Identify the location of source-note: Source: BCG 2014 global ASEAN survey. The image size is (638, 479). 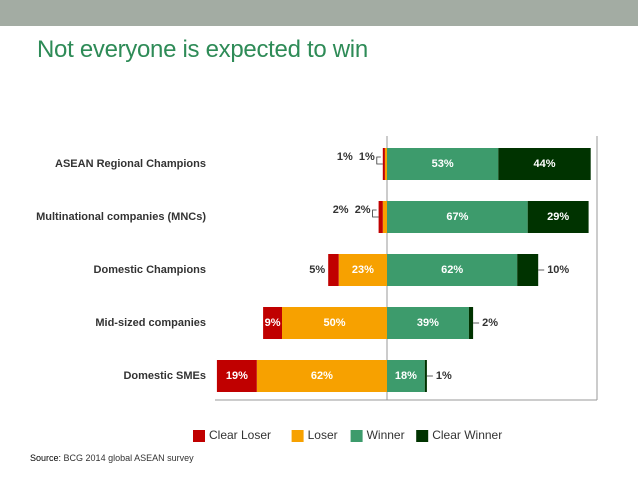
(112, 458).